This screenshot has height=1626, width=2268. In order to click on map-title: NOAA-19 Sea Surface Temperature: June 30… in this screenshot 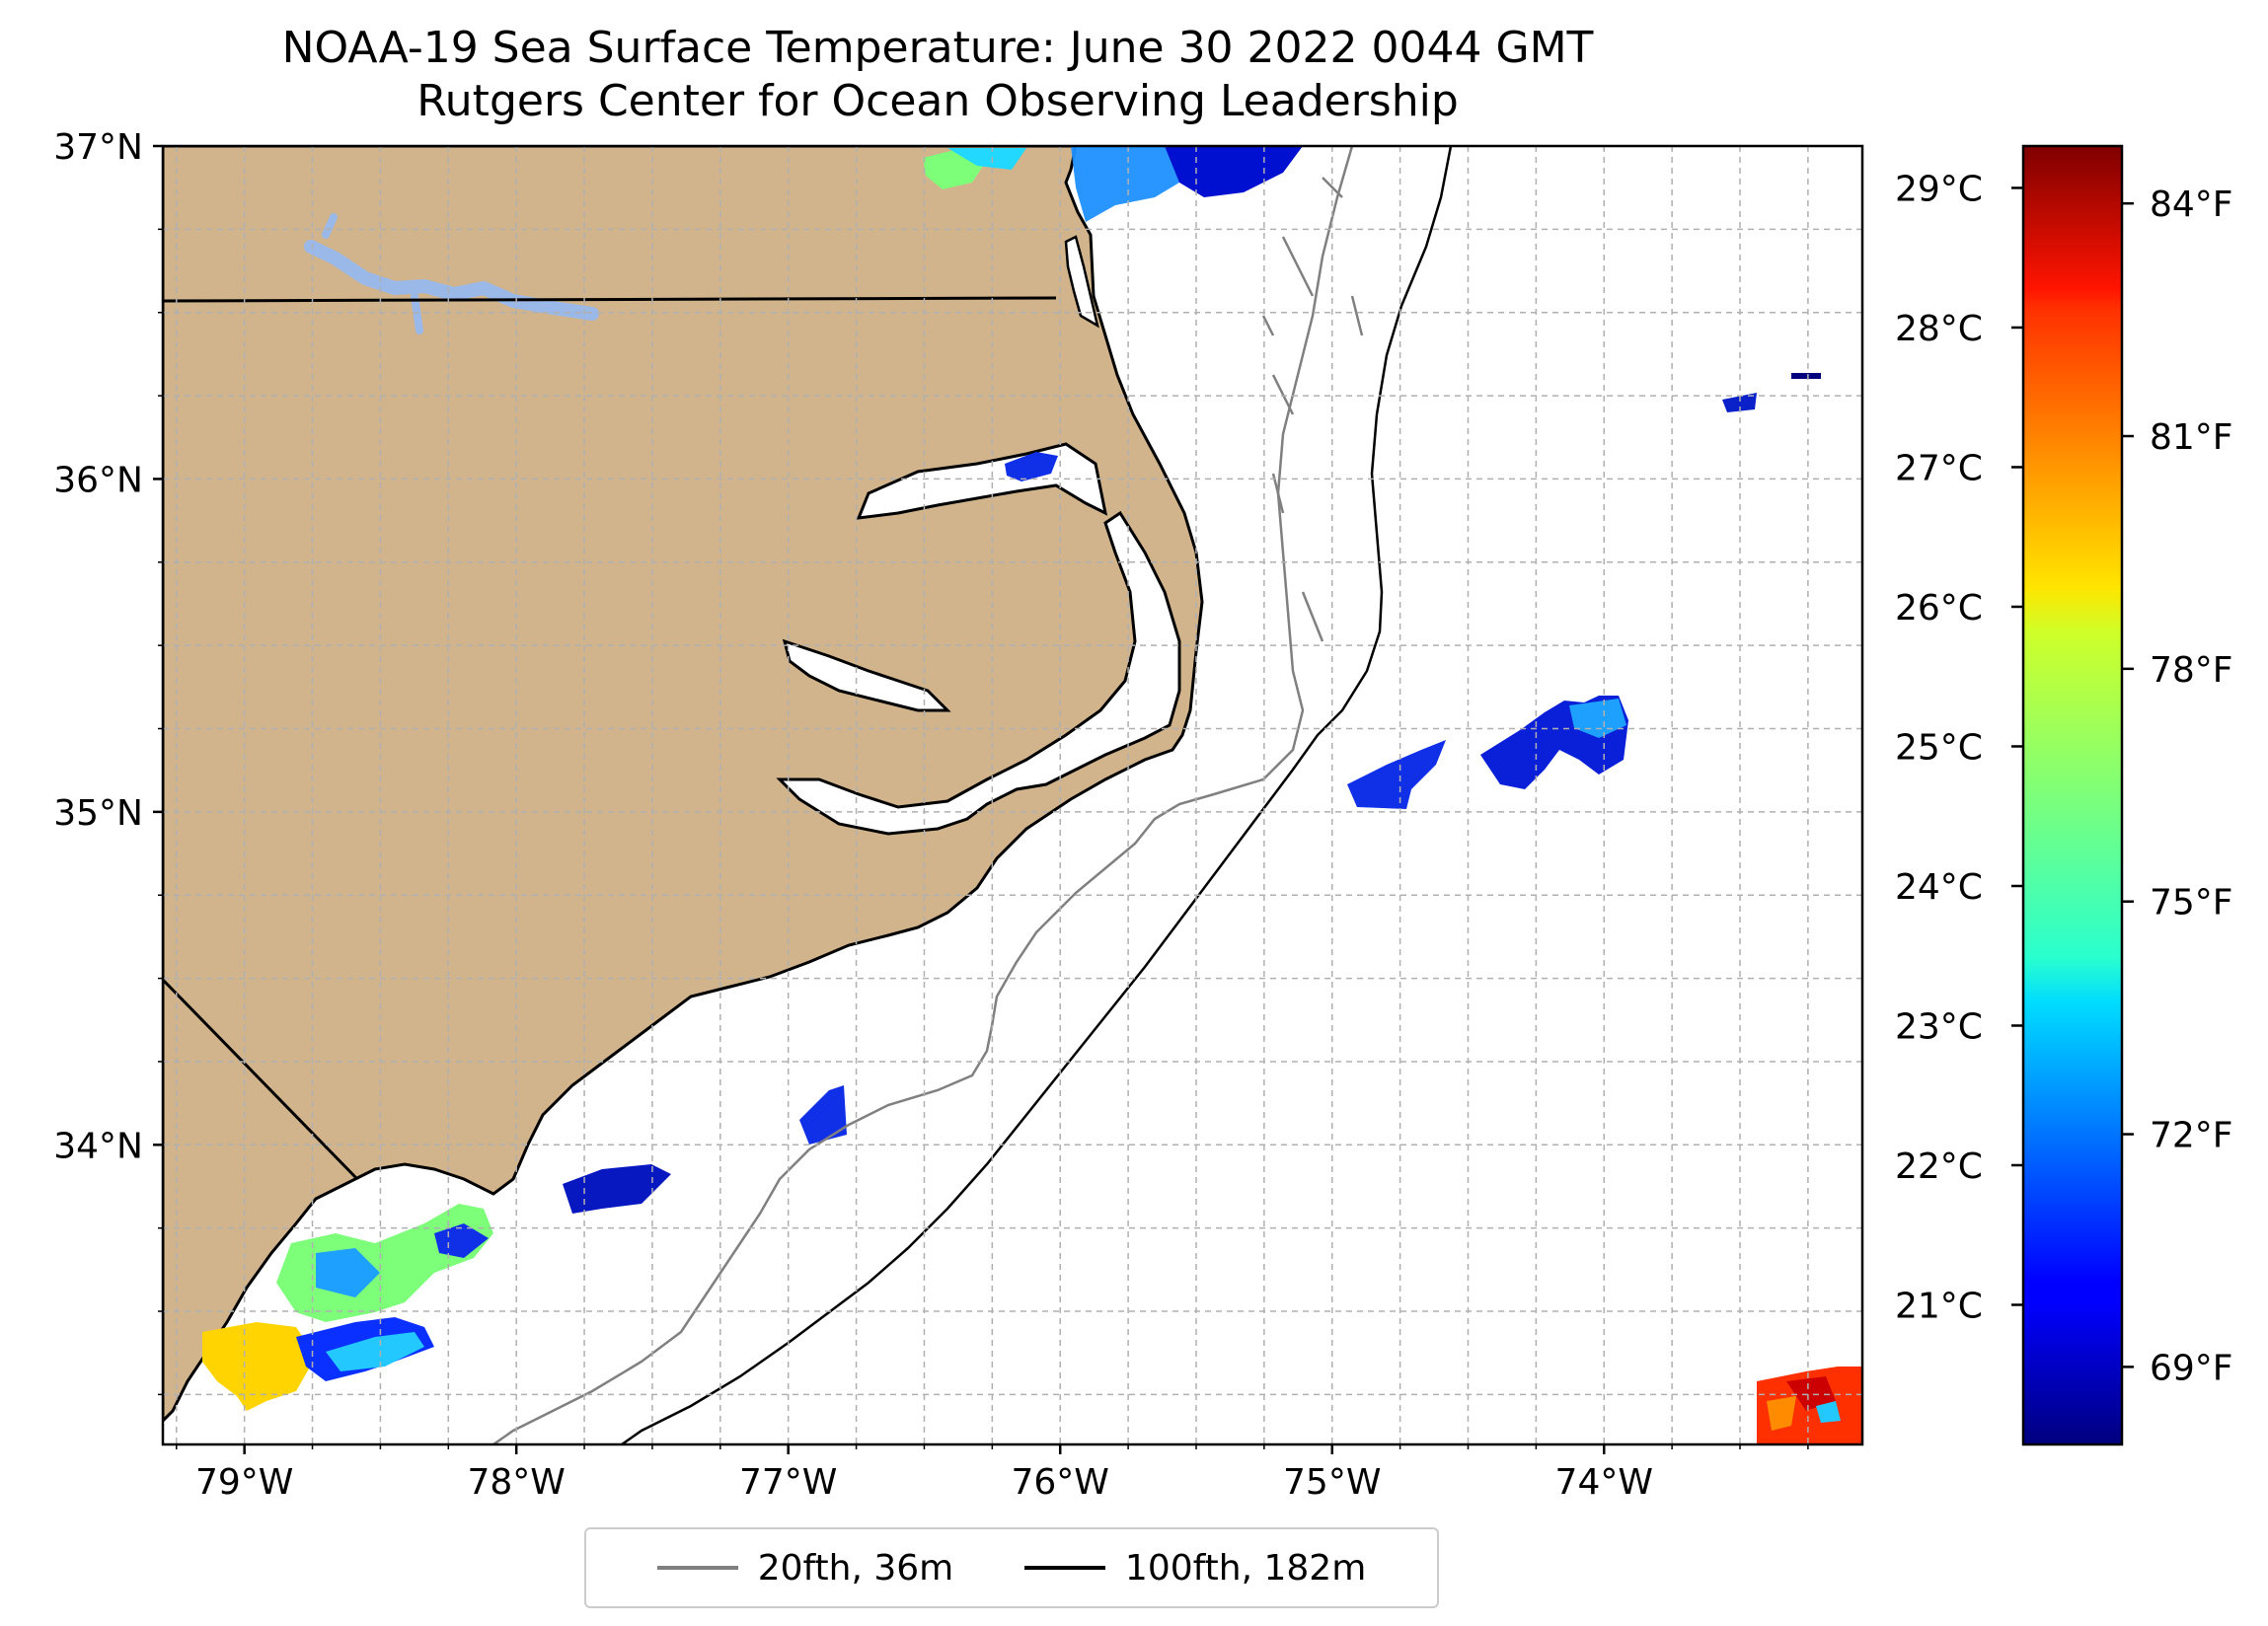, I will do `click(938, 75)`.